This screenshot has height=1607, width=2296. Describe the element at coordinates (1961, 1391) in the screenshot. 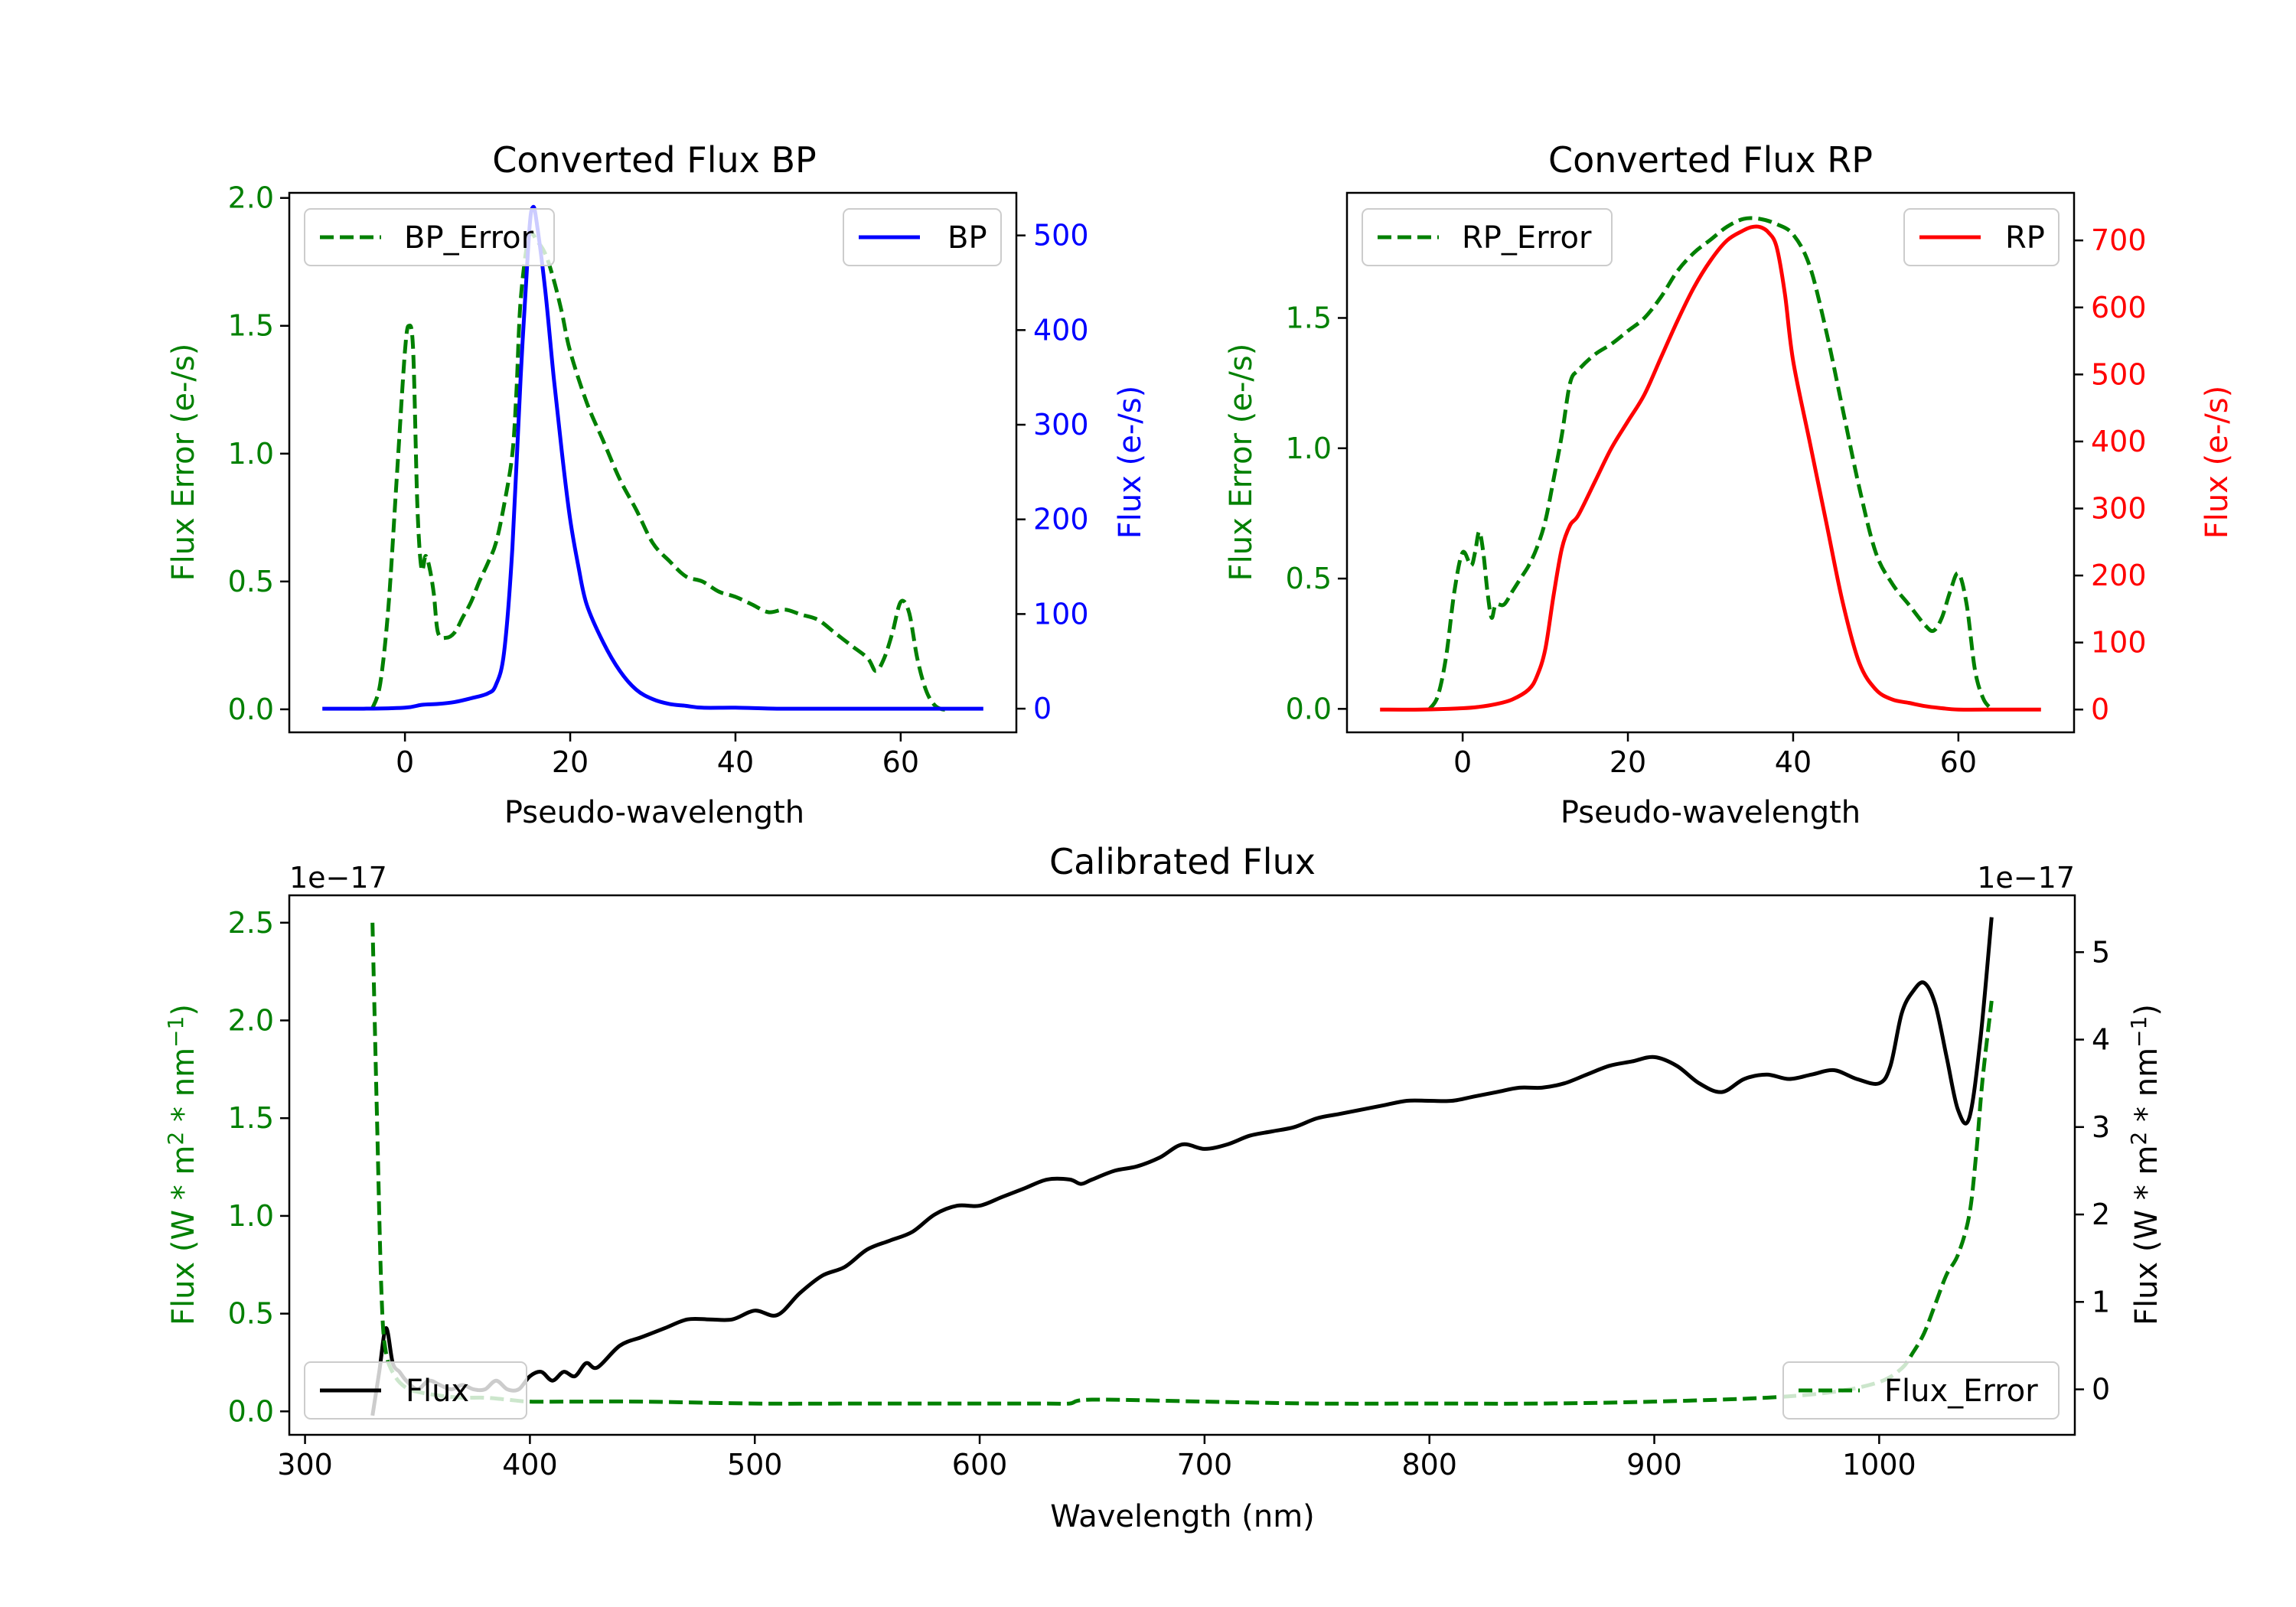

I see `legend-flux-error-label: Flux_Error` at that location.